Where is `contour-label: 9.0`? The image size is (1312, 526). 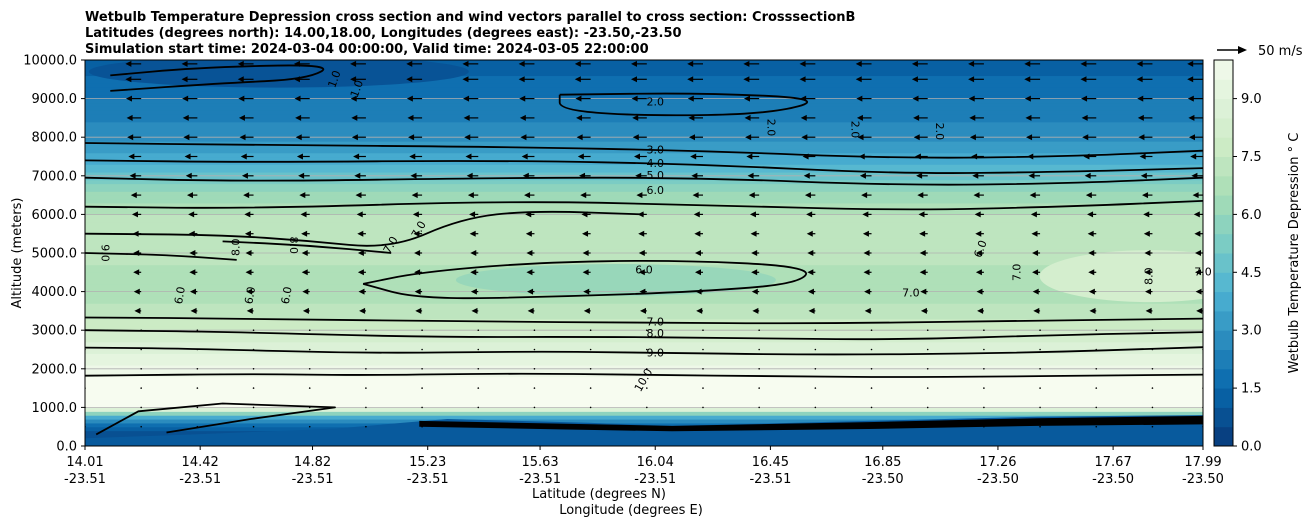
contour-label: 9.0 is located at coordinates (105, 253).